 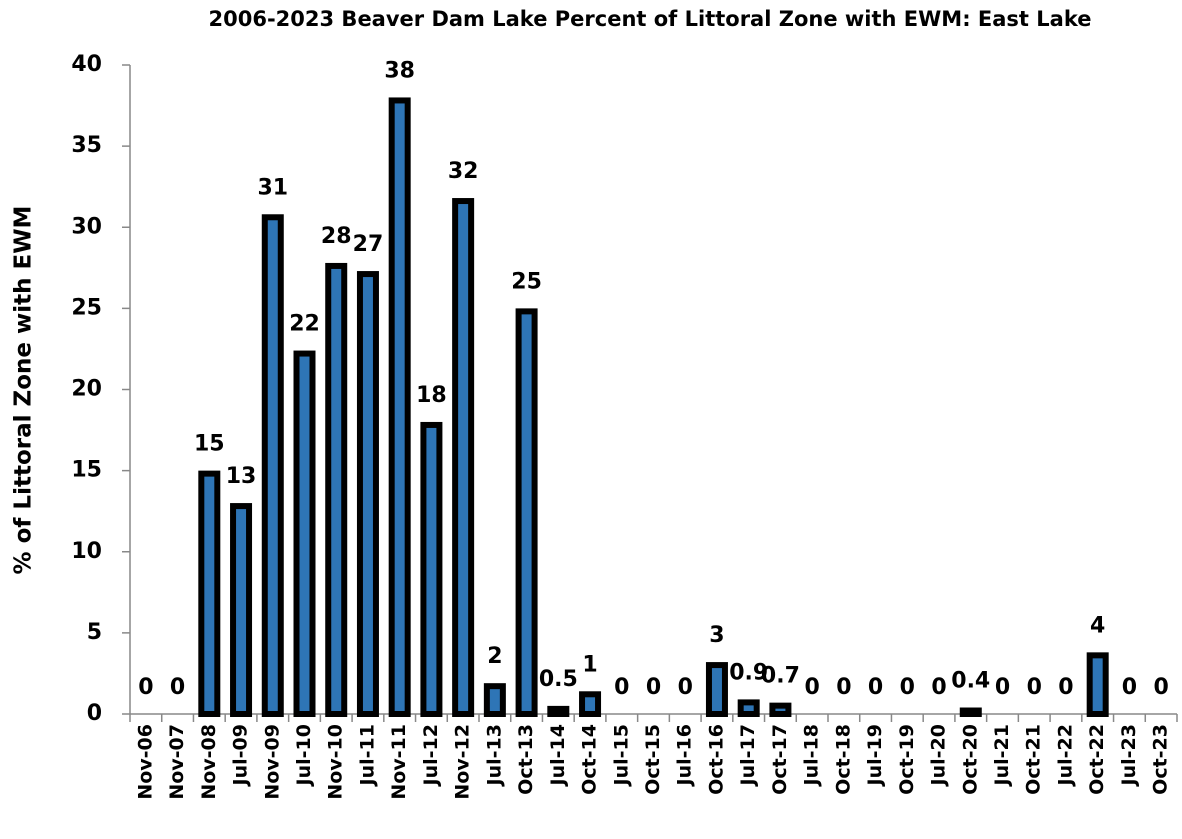 What do you see at coordinates (86, 145) in the screenshot?
I see `y-tick-label: 35` at bounding box center [86, 145].